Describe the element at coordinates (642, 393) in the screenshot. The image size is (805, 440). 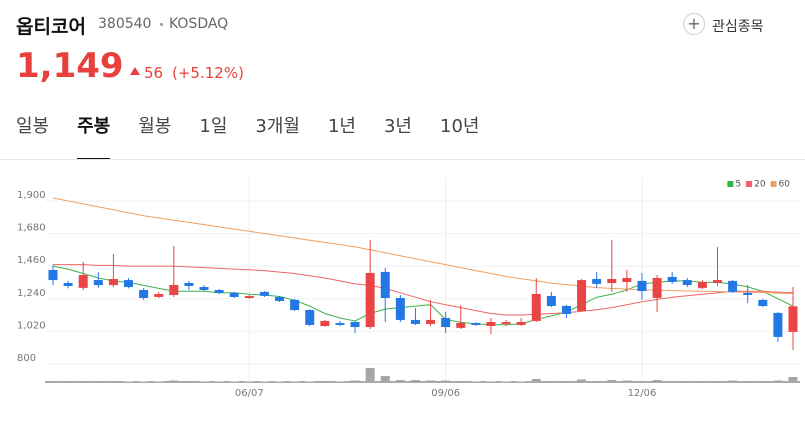
I see `x-tick-label: 12/06` at that location.